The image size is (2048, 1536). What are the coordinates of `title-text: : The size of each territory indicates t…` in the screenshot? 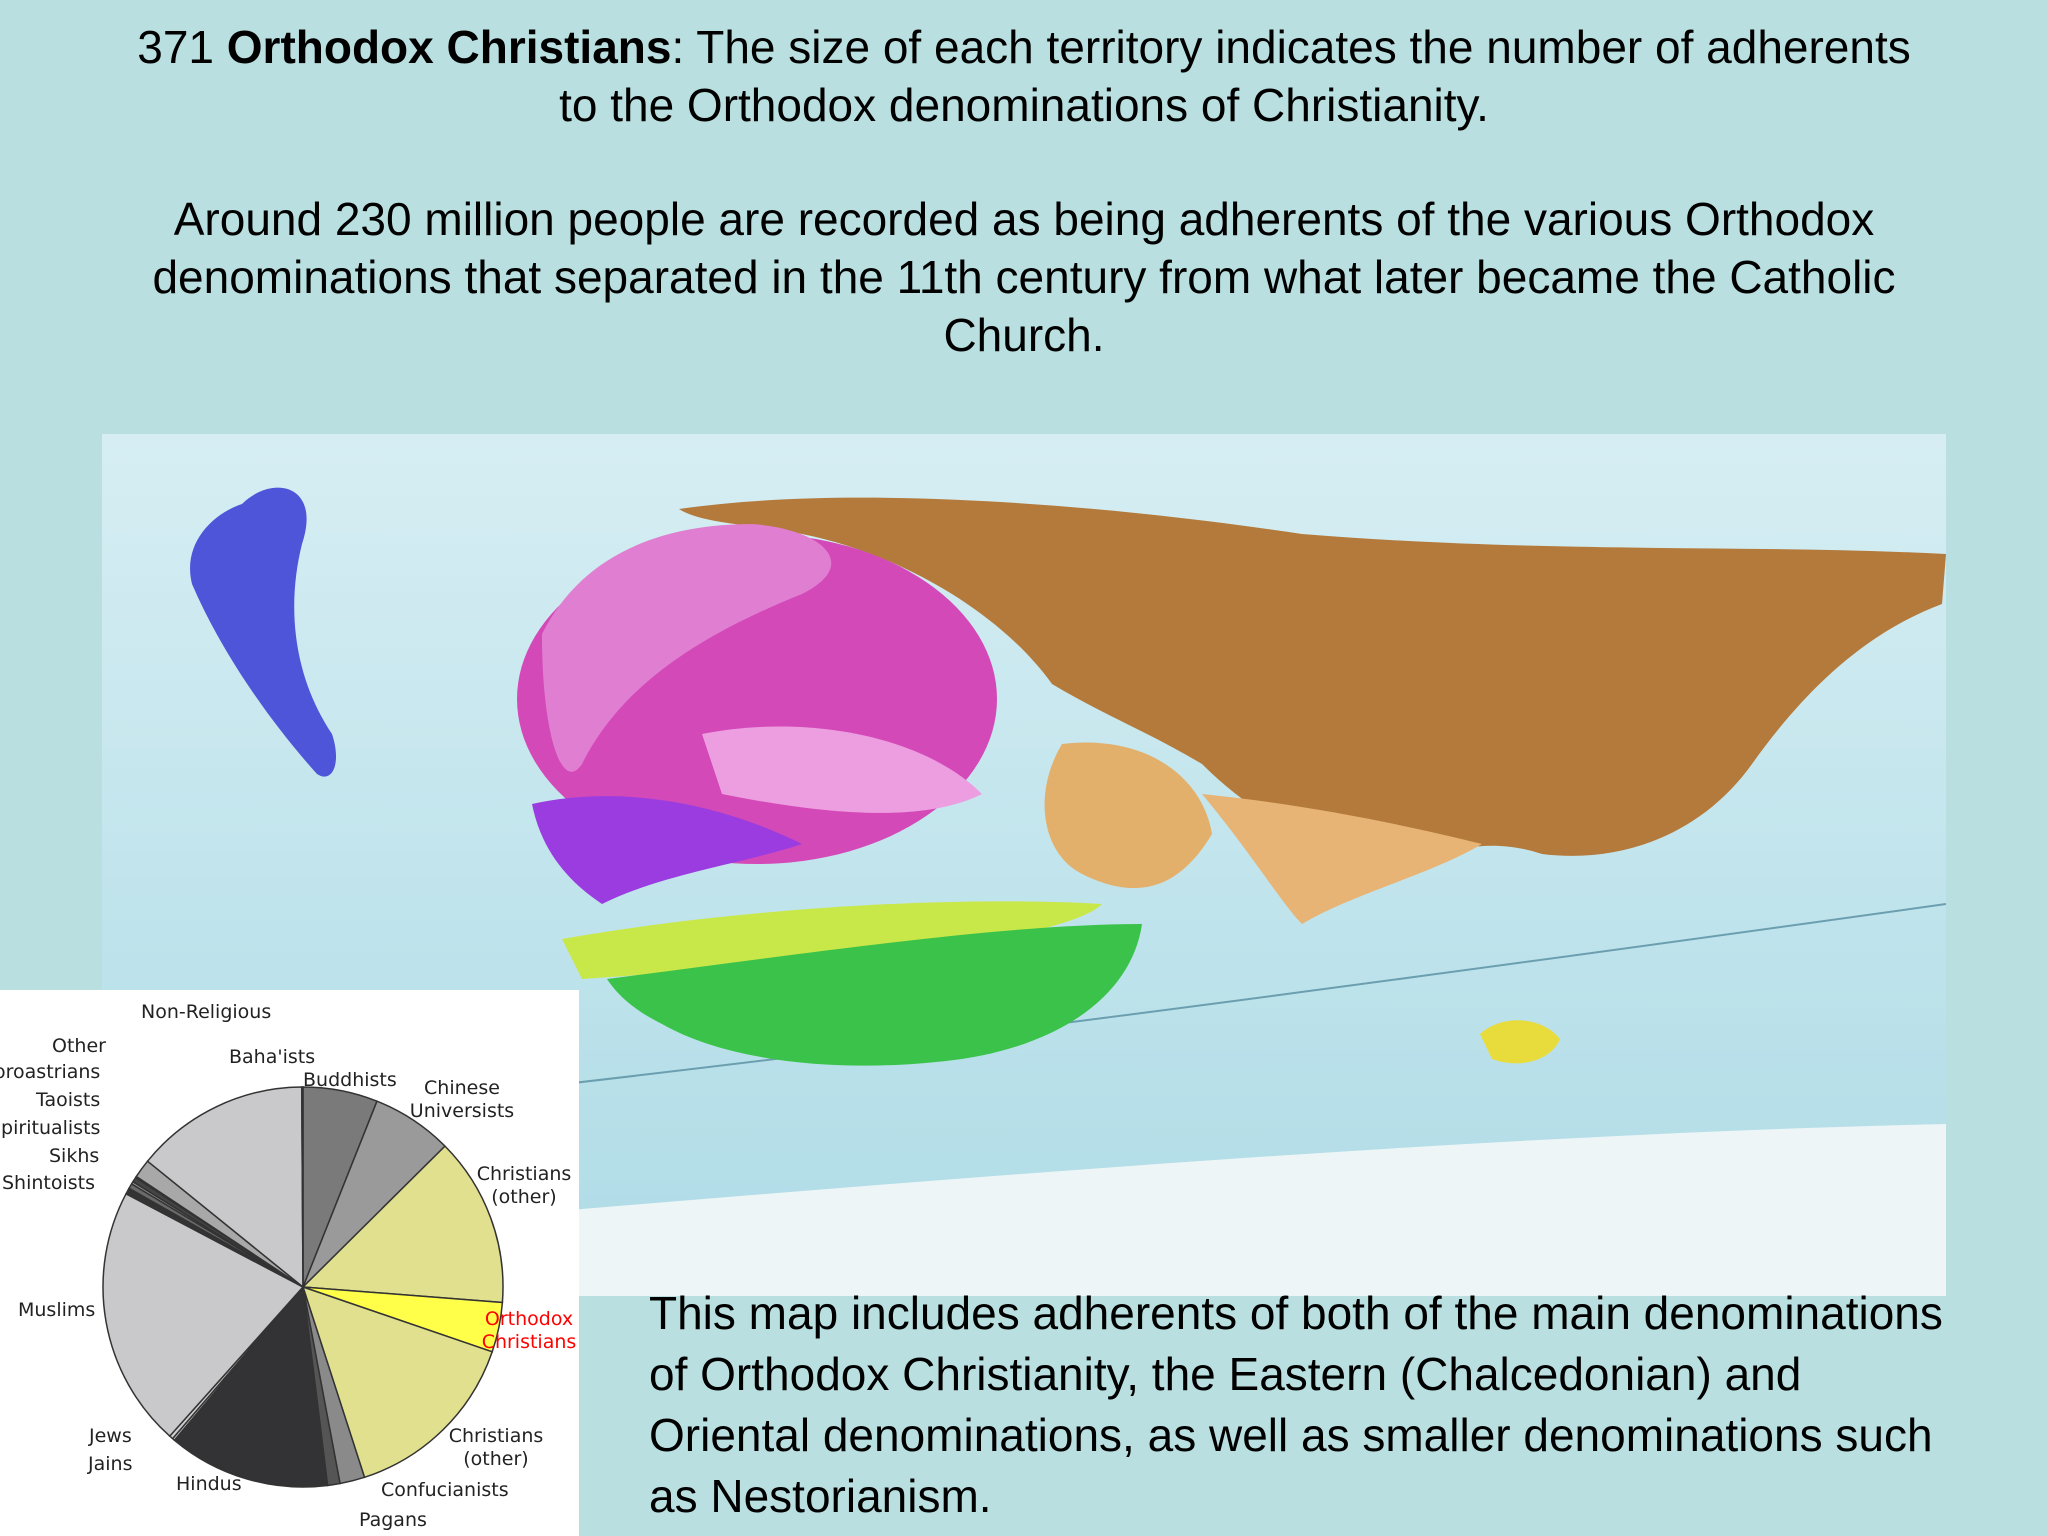 It's located at (1235, 76).